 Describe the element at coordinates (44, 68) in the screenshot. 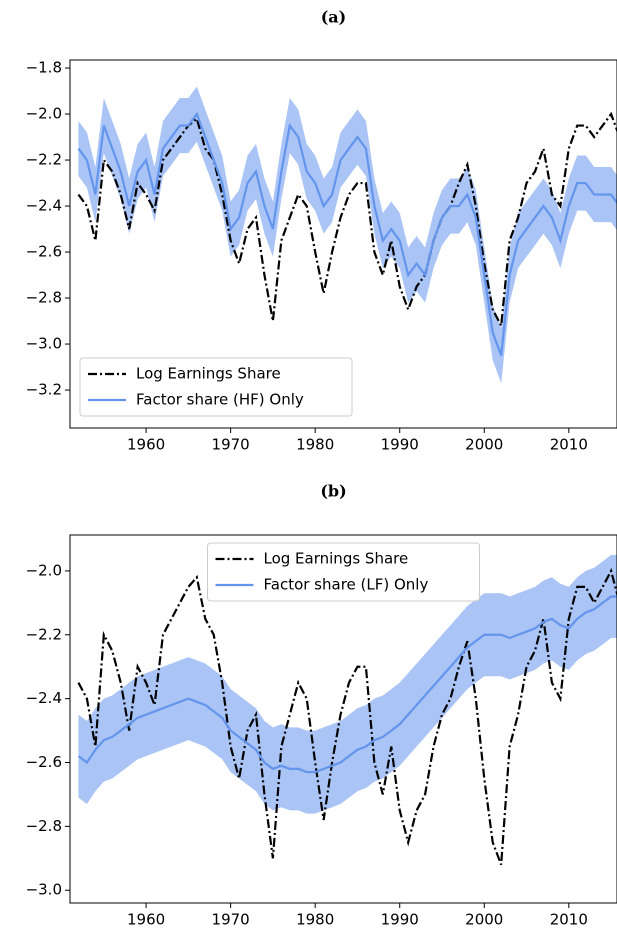

I see `y-tick-label: −1.8` at that location.